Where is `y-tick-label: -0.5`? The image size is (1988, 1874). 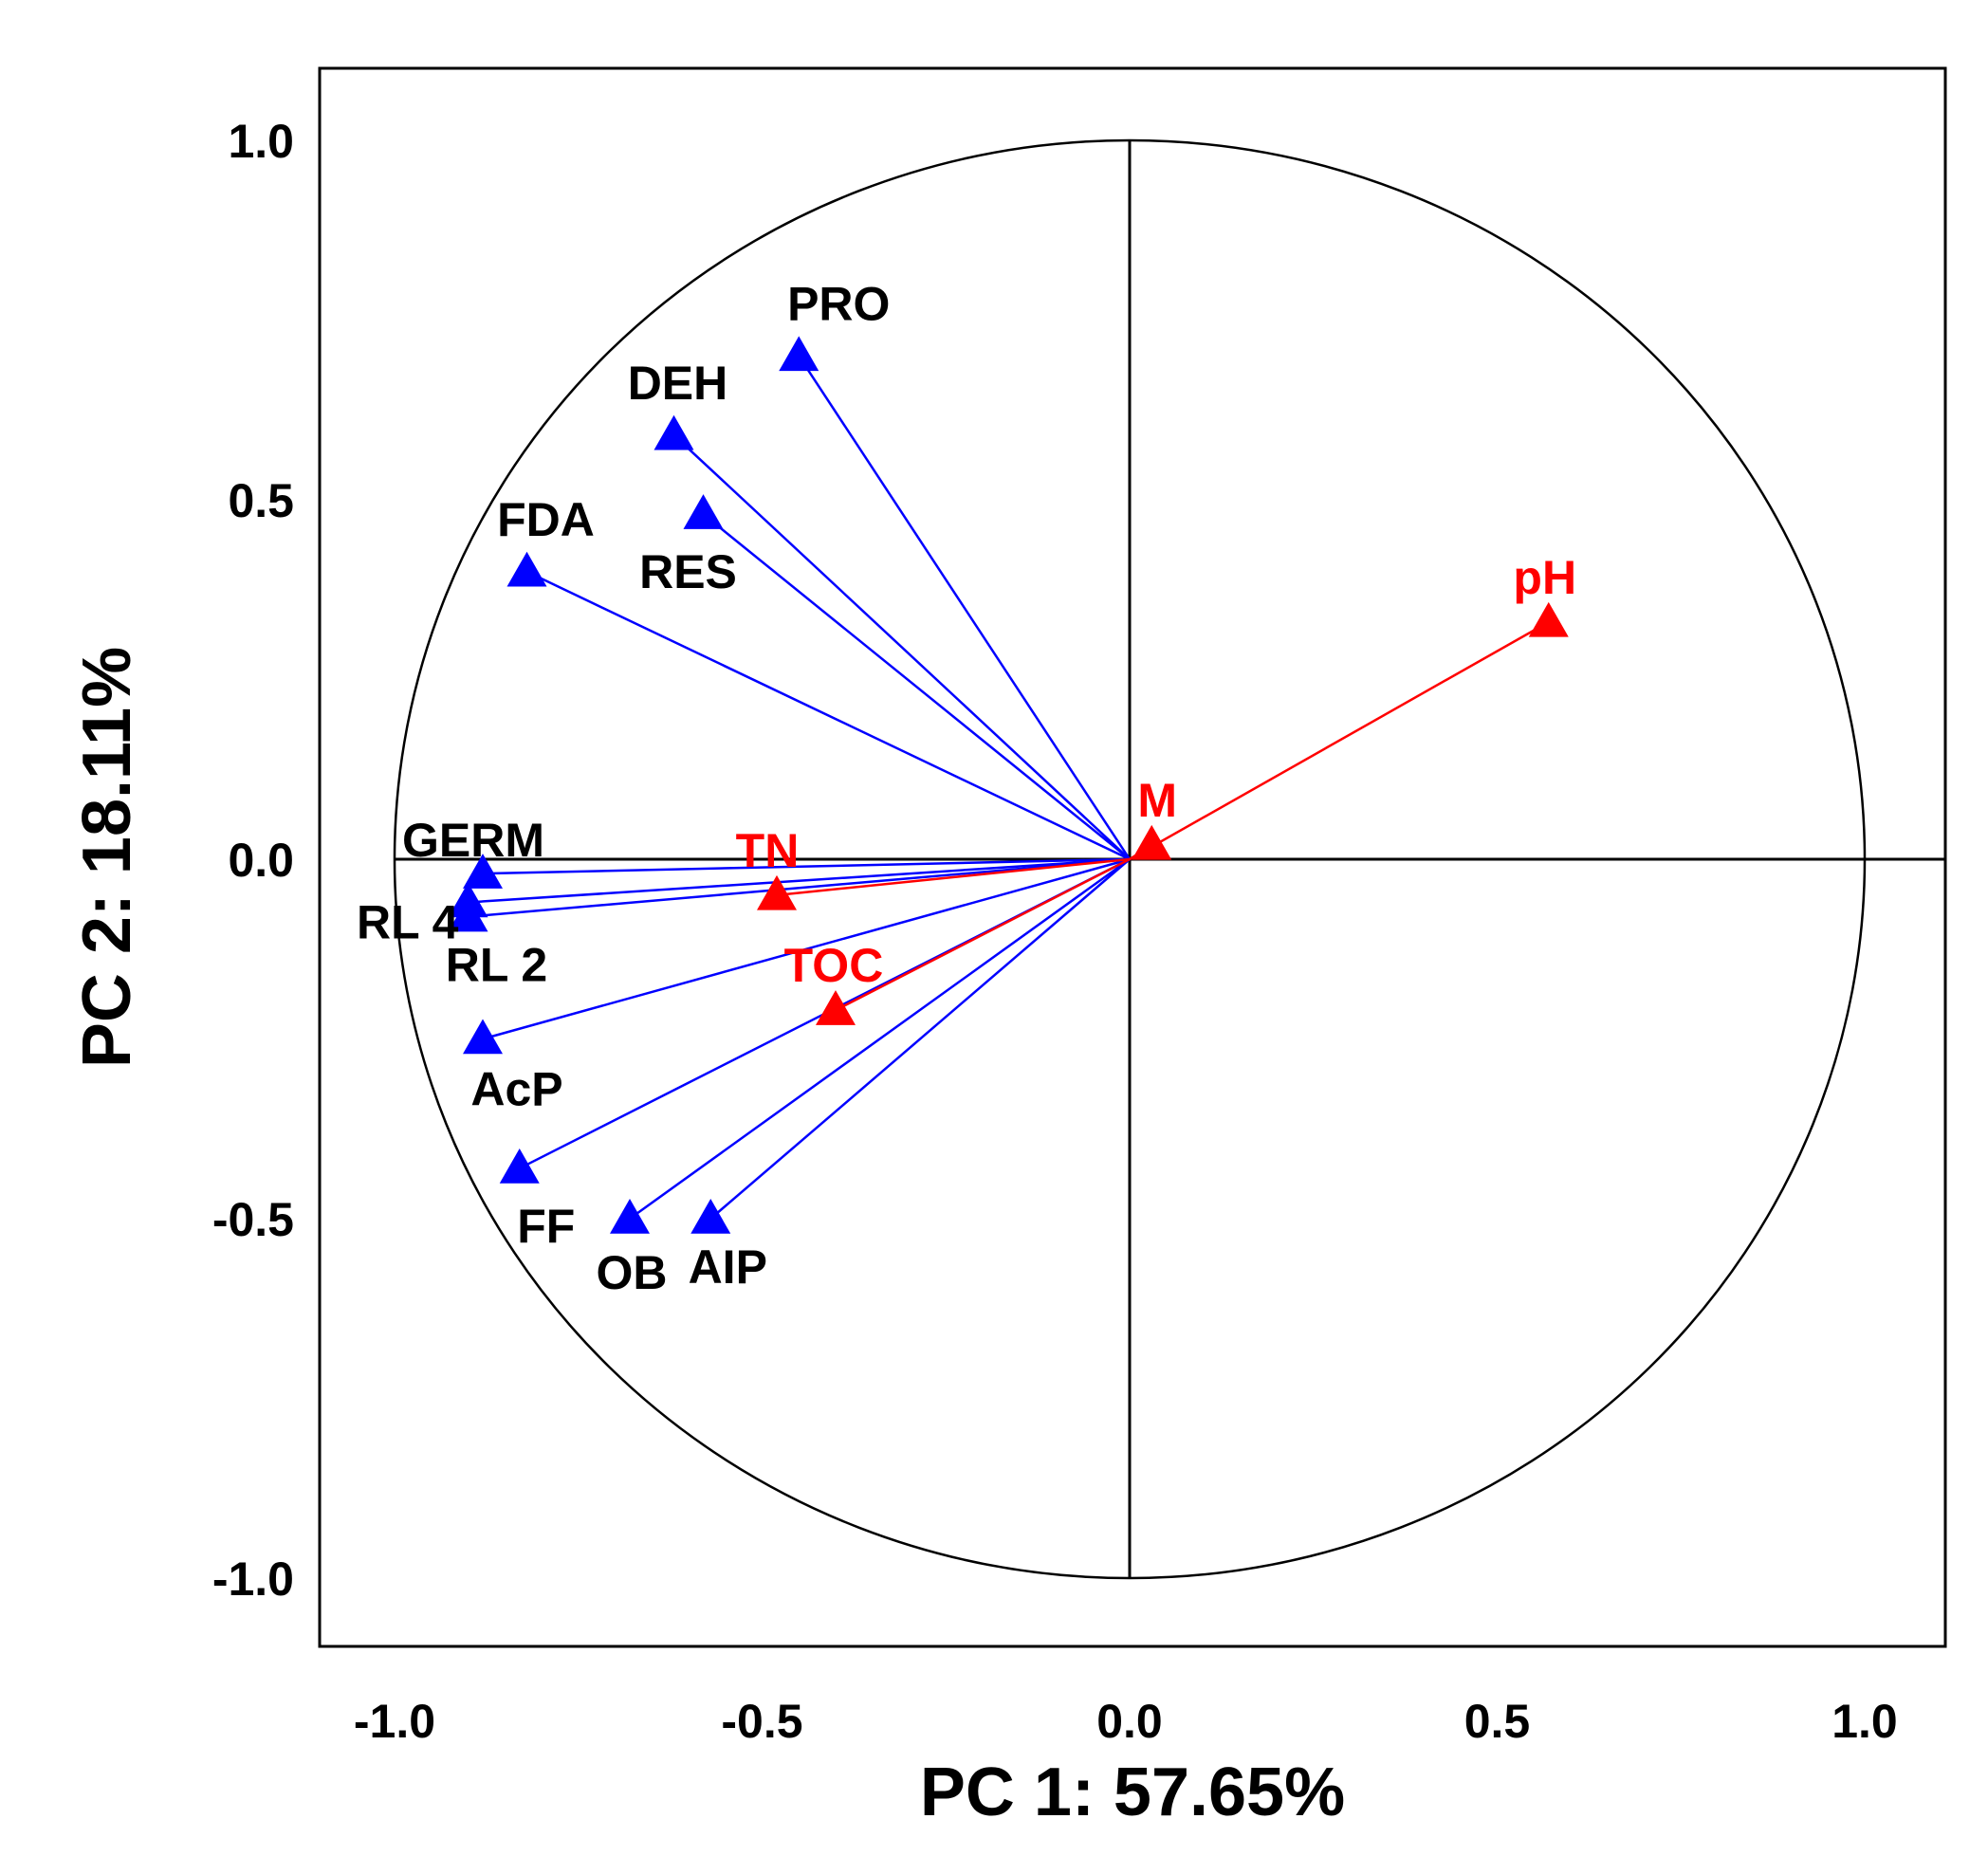
y-tick-label: -0.5 is located at coordinates (253, 1219).